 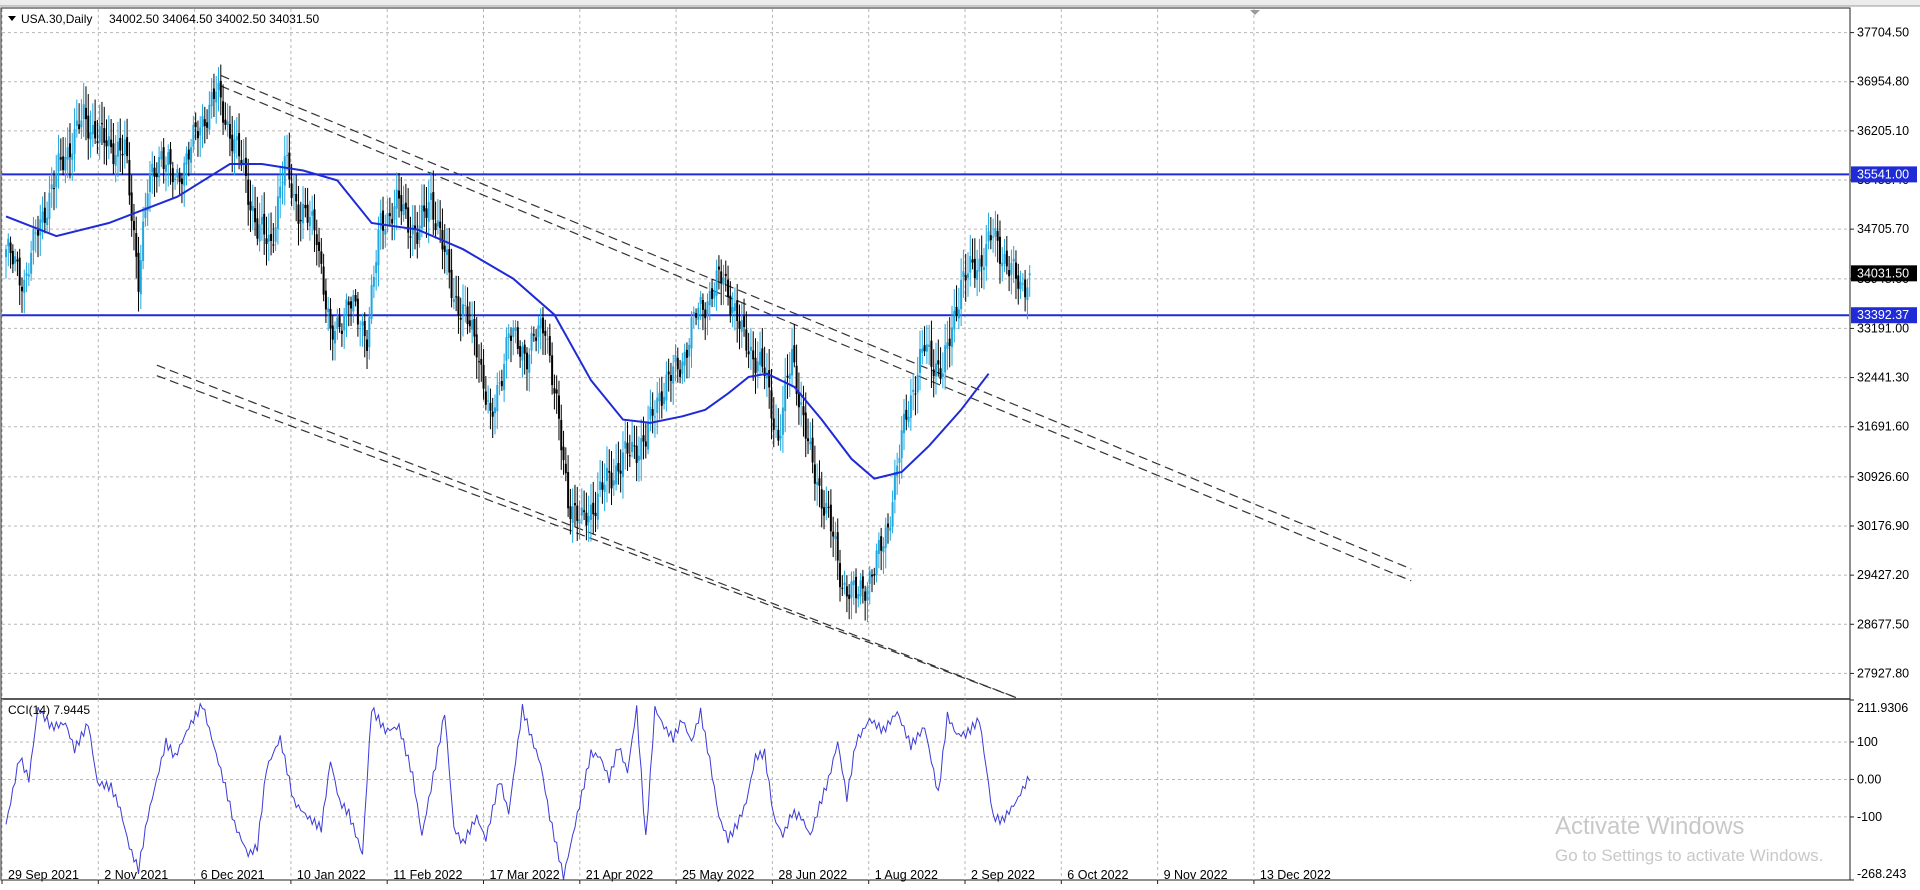 What do you see at coordinates (1883, 273) in the screenshot?
I see `current-price-label: 34031.50` at bounding box center [1883, 273].